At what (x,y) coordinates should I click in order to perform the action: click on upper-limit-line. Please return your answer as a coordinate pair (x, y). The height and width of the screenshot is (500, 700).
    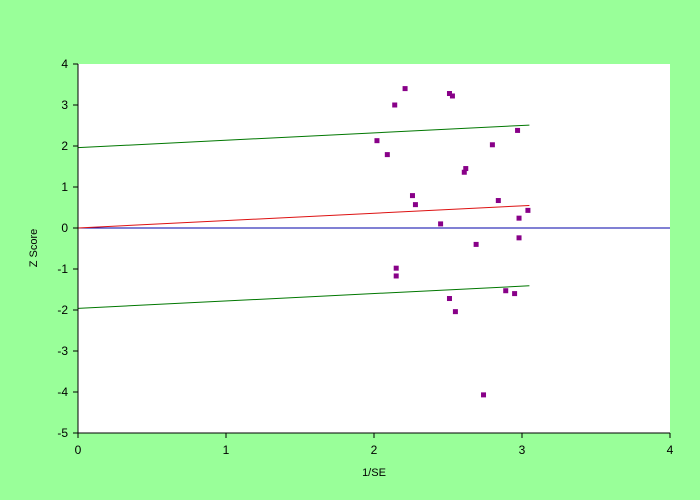
    Looking at the image, I should click on (303, 136).